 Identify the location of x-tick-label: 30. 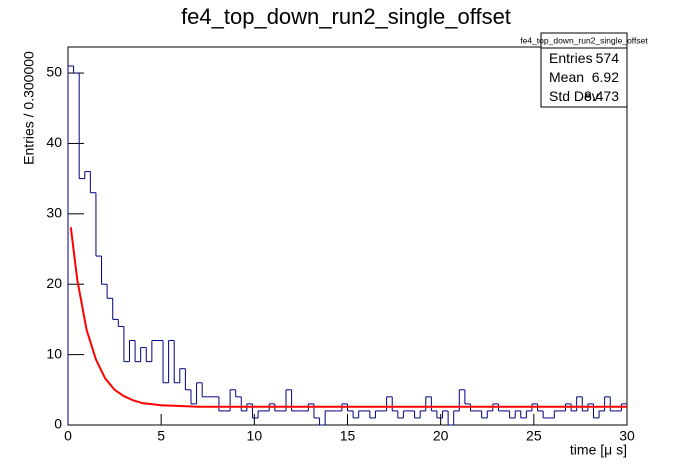
(627, 436).